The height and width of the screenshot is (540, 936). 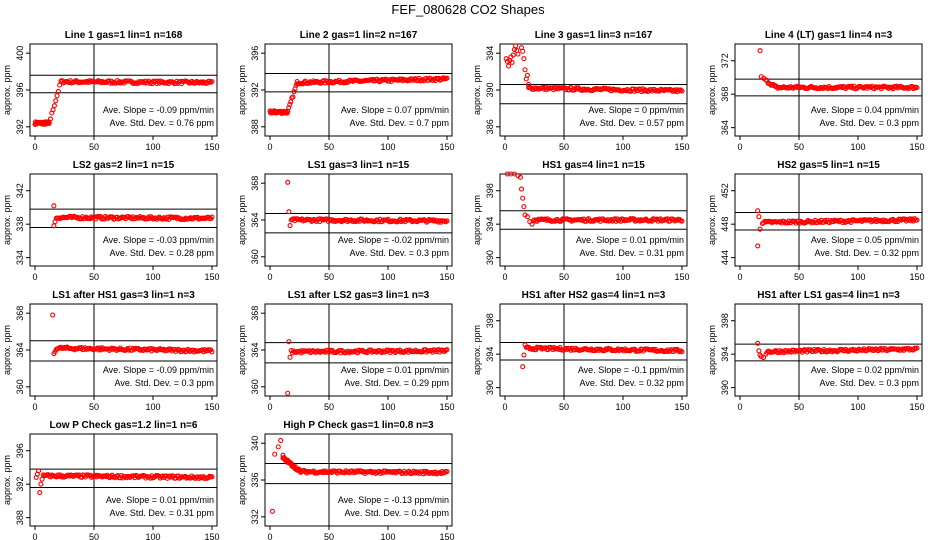 What do you see at coordinates (158, 240) in the screenshot?
I see `slope-annotation: Ave. Slope = -0.03 ppm/min` at bounding box center [158, 240].